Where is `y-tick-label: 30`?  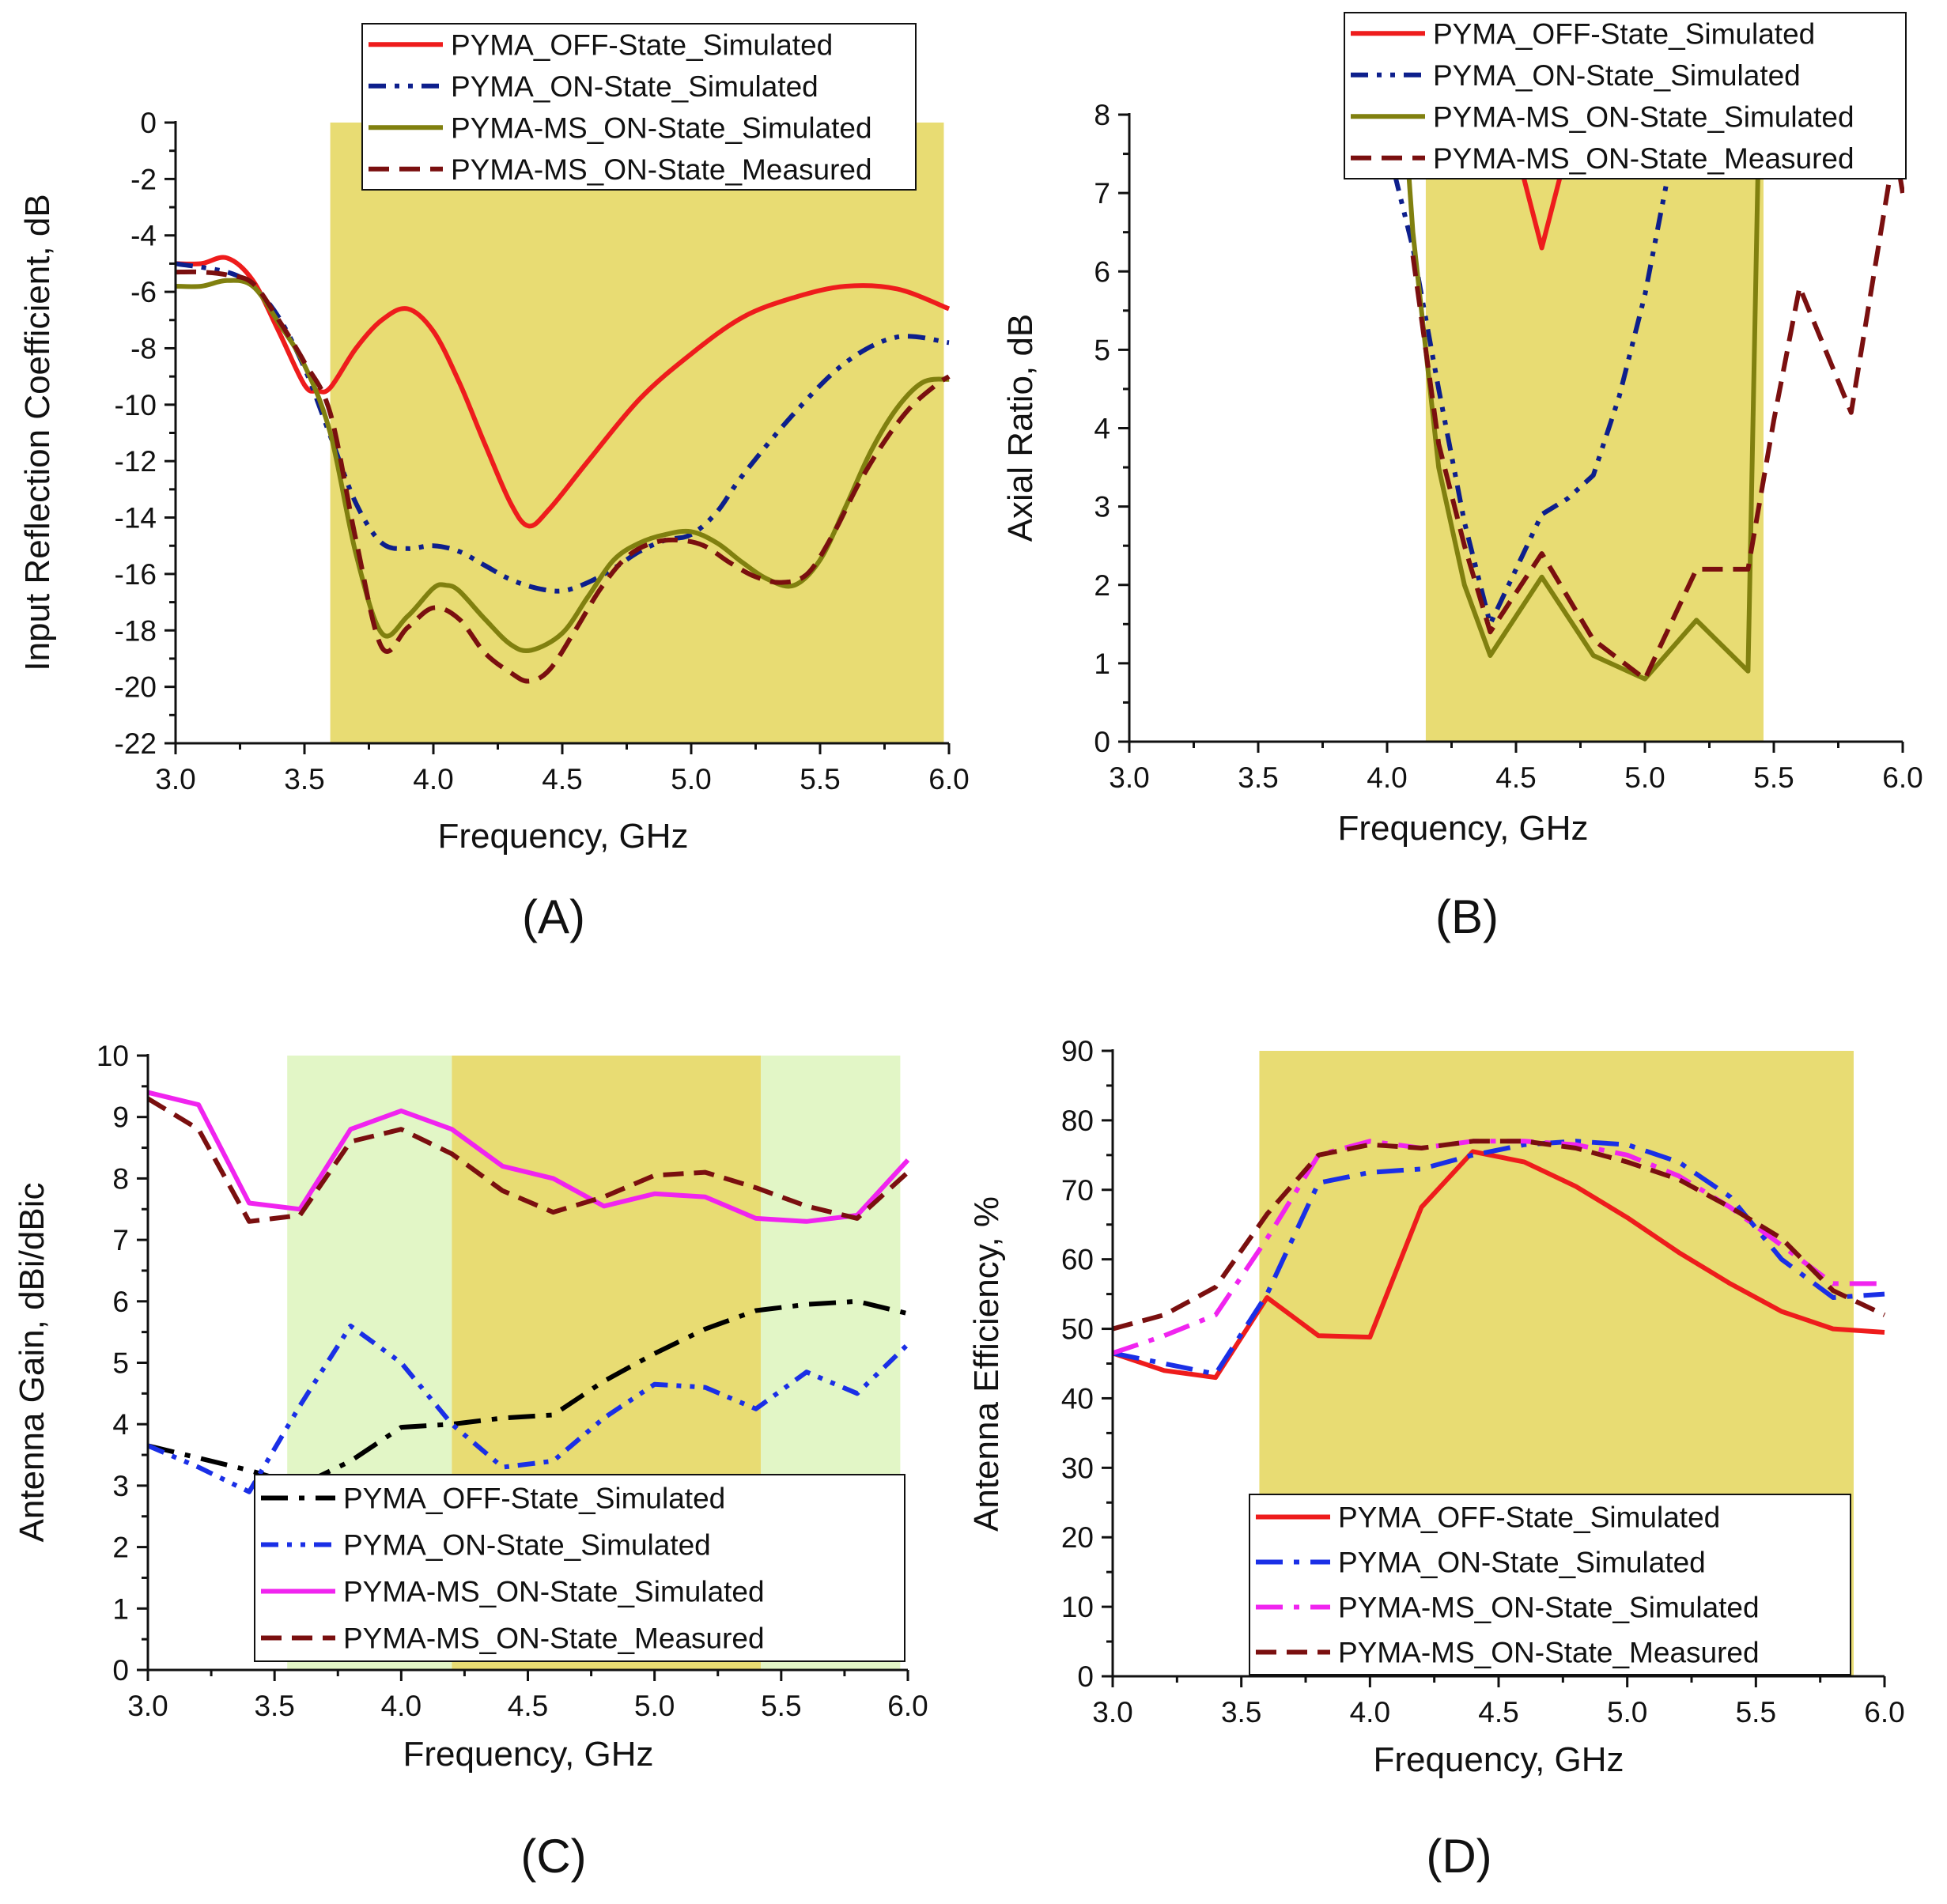
y-tick-label: 30 is located at coordinates (1077, 1468).